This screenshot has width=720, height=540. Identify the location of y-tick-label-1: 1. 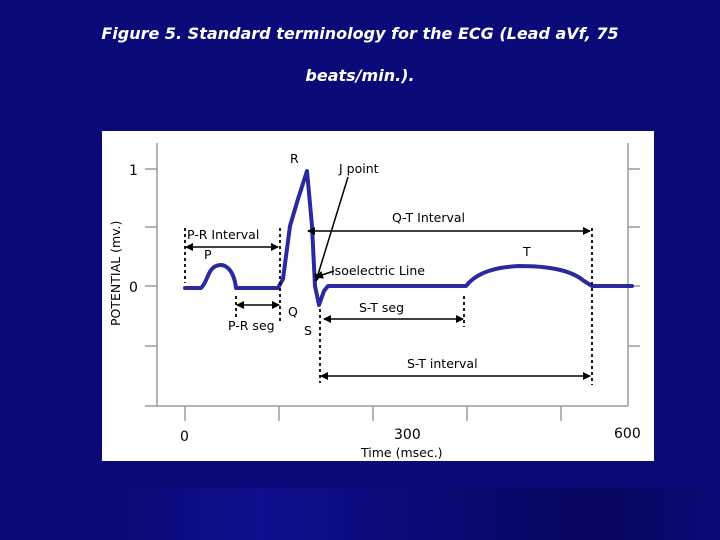
(133, 171).